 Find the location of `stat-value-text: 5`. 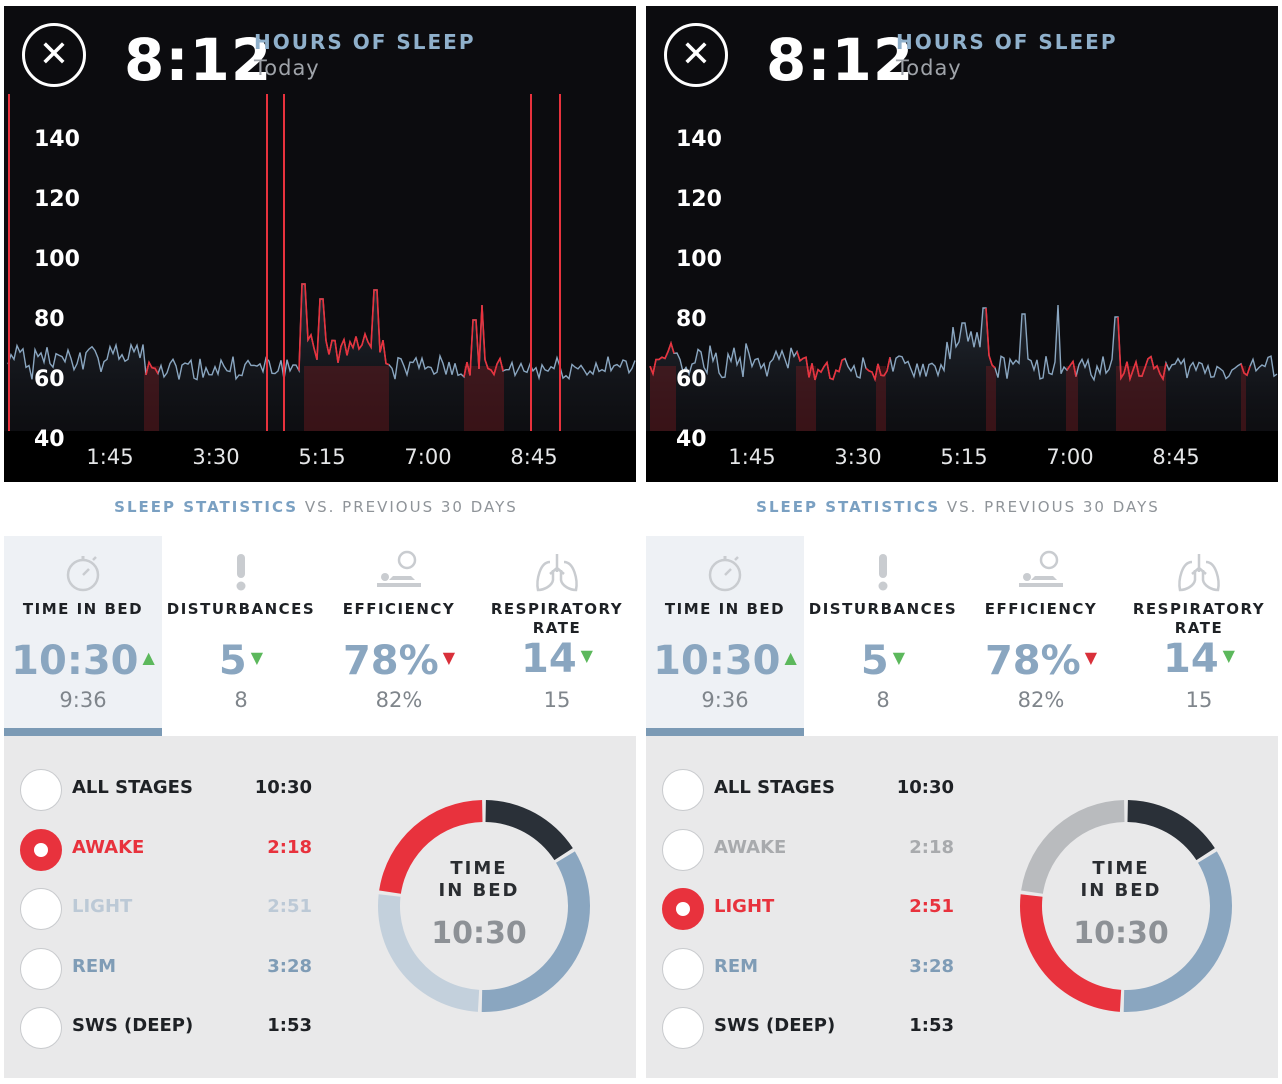

stat-value-text: 5 is located at coordinates (874, 661).